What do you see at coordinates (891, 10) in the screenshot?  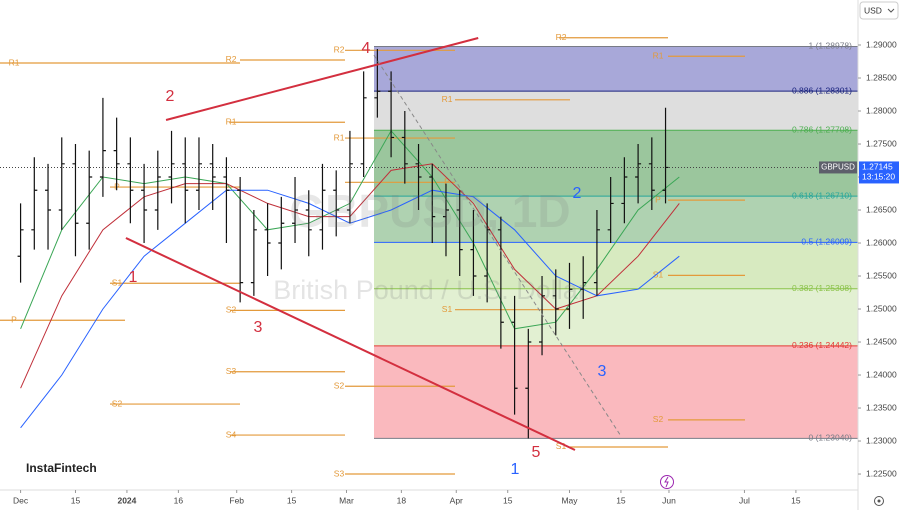 I see `dropdown-arrow` at bounding box center [891, 10].